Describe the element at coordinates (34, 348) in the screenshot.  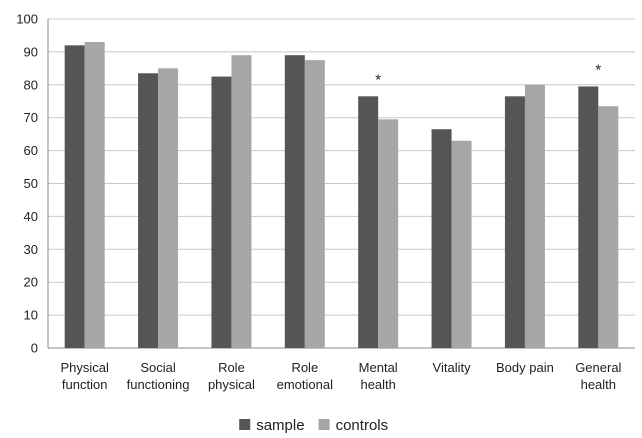
I see `y-tick-label: 0` at that location.